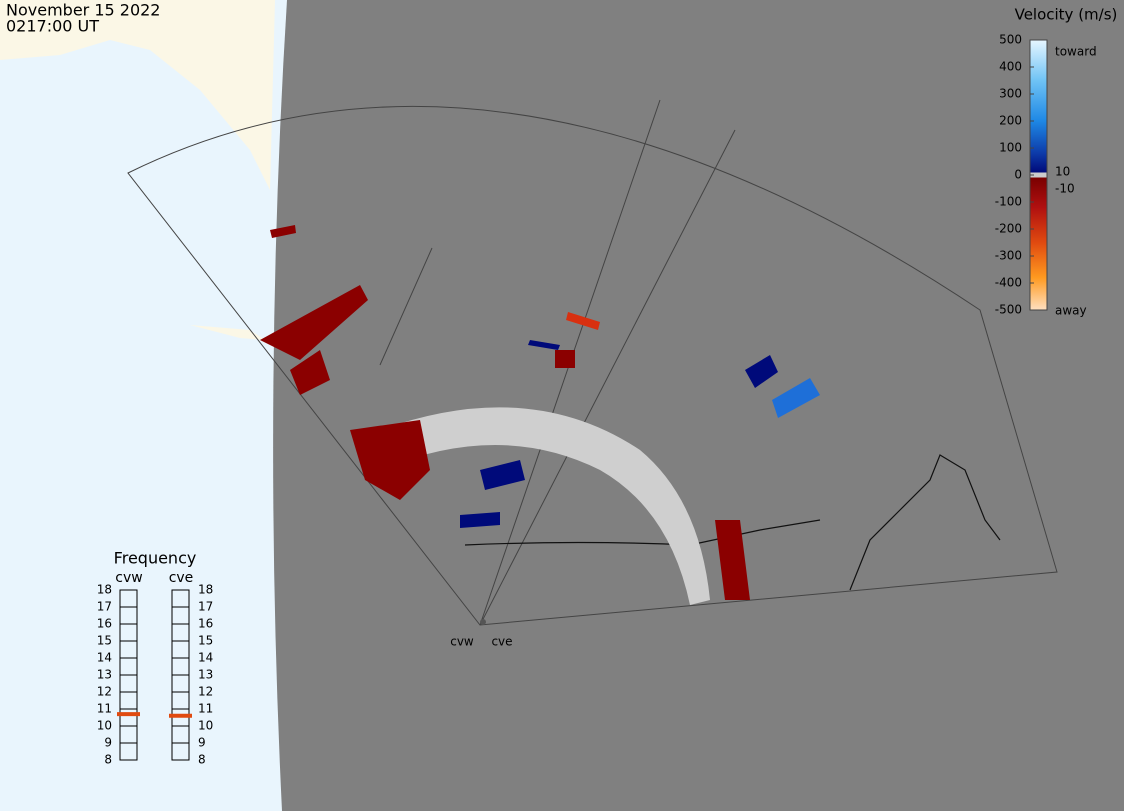 This screenshot has width=1124, height=811. What do you see at coordinates (501, 642) in the screenshot?
I see `radar-label: cve` at bounding box center [501, 642].